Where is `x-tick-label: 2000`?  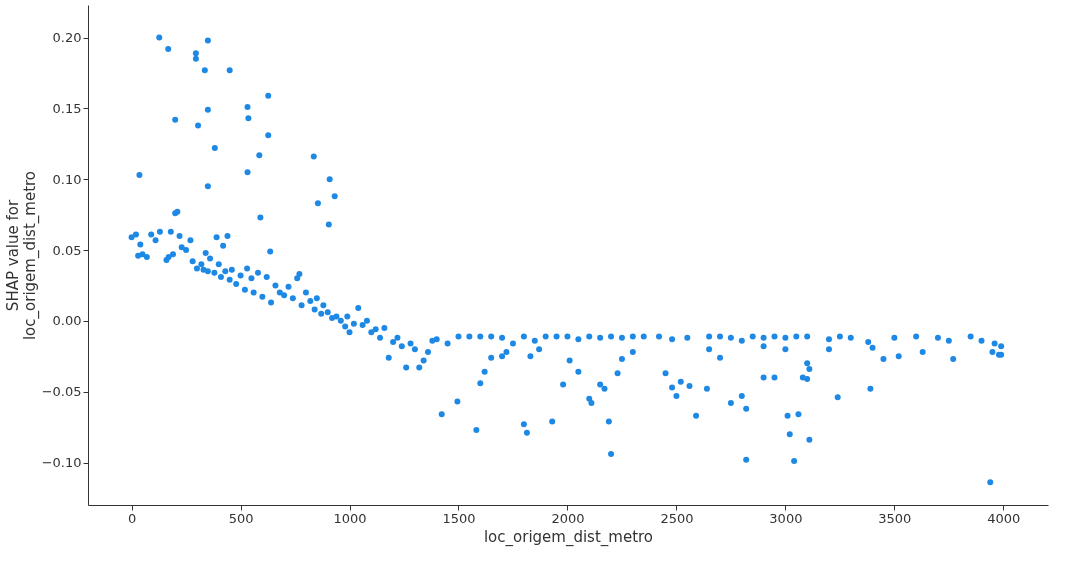
x-tick-label: 2000 is located at coordinates (568, 518).